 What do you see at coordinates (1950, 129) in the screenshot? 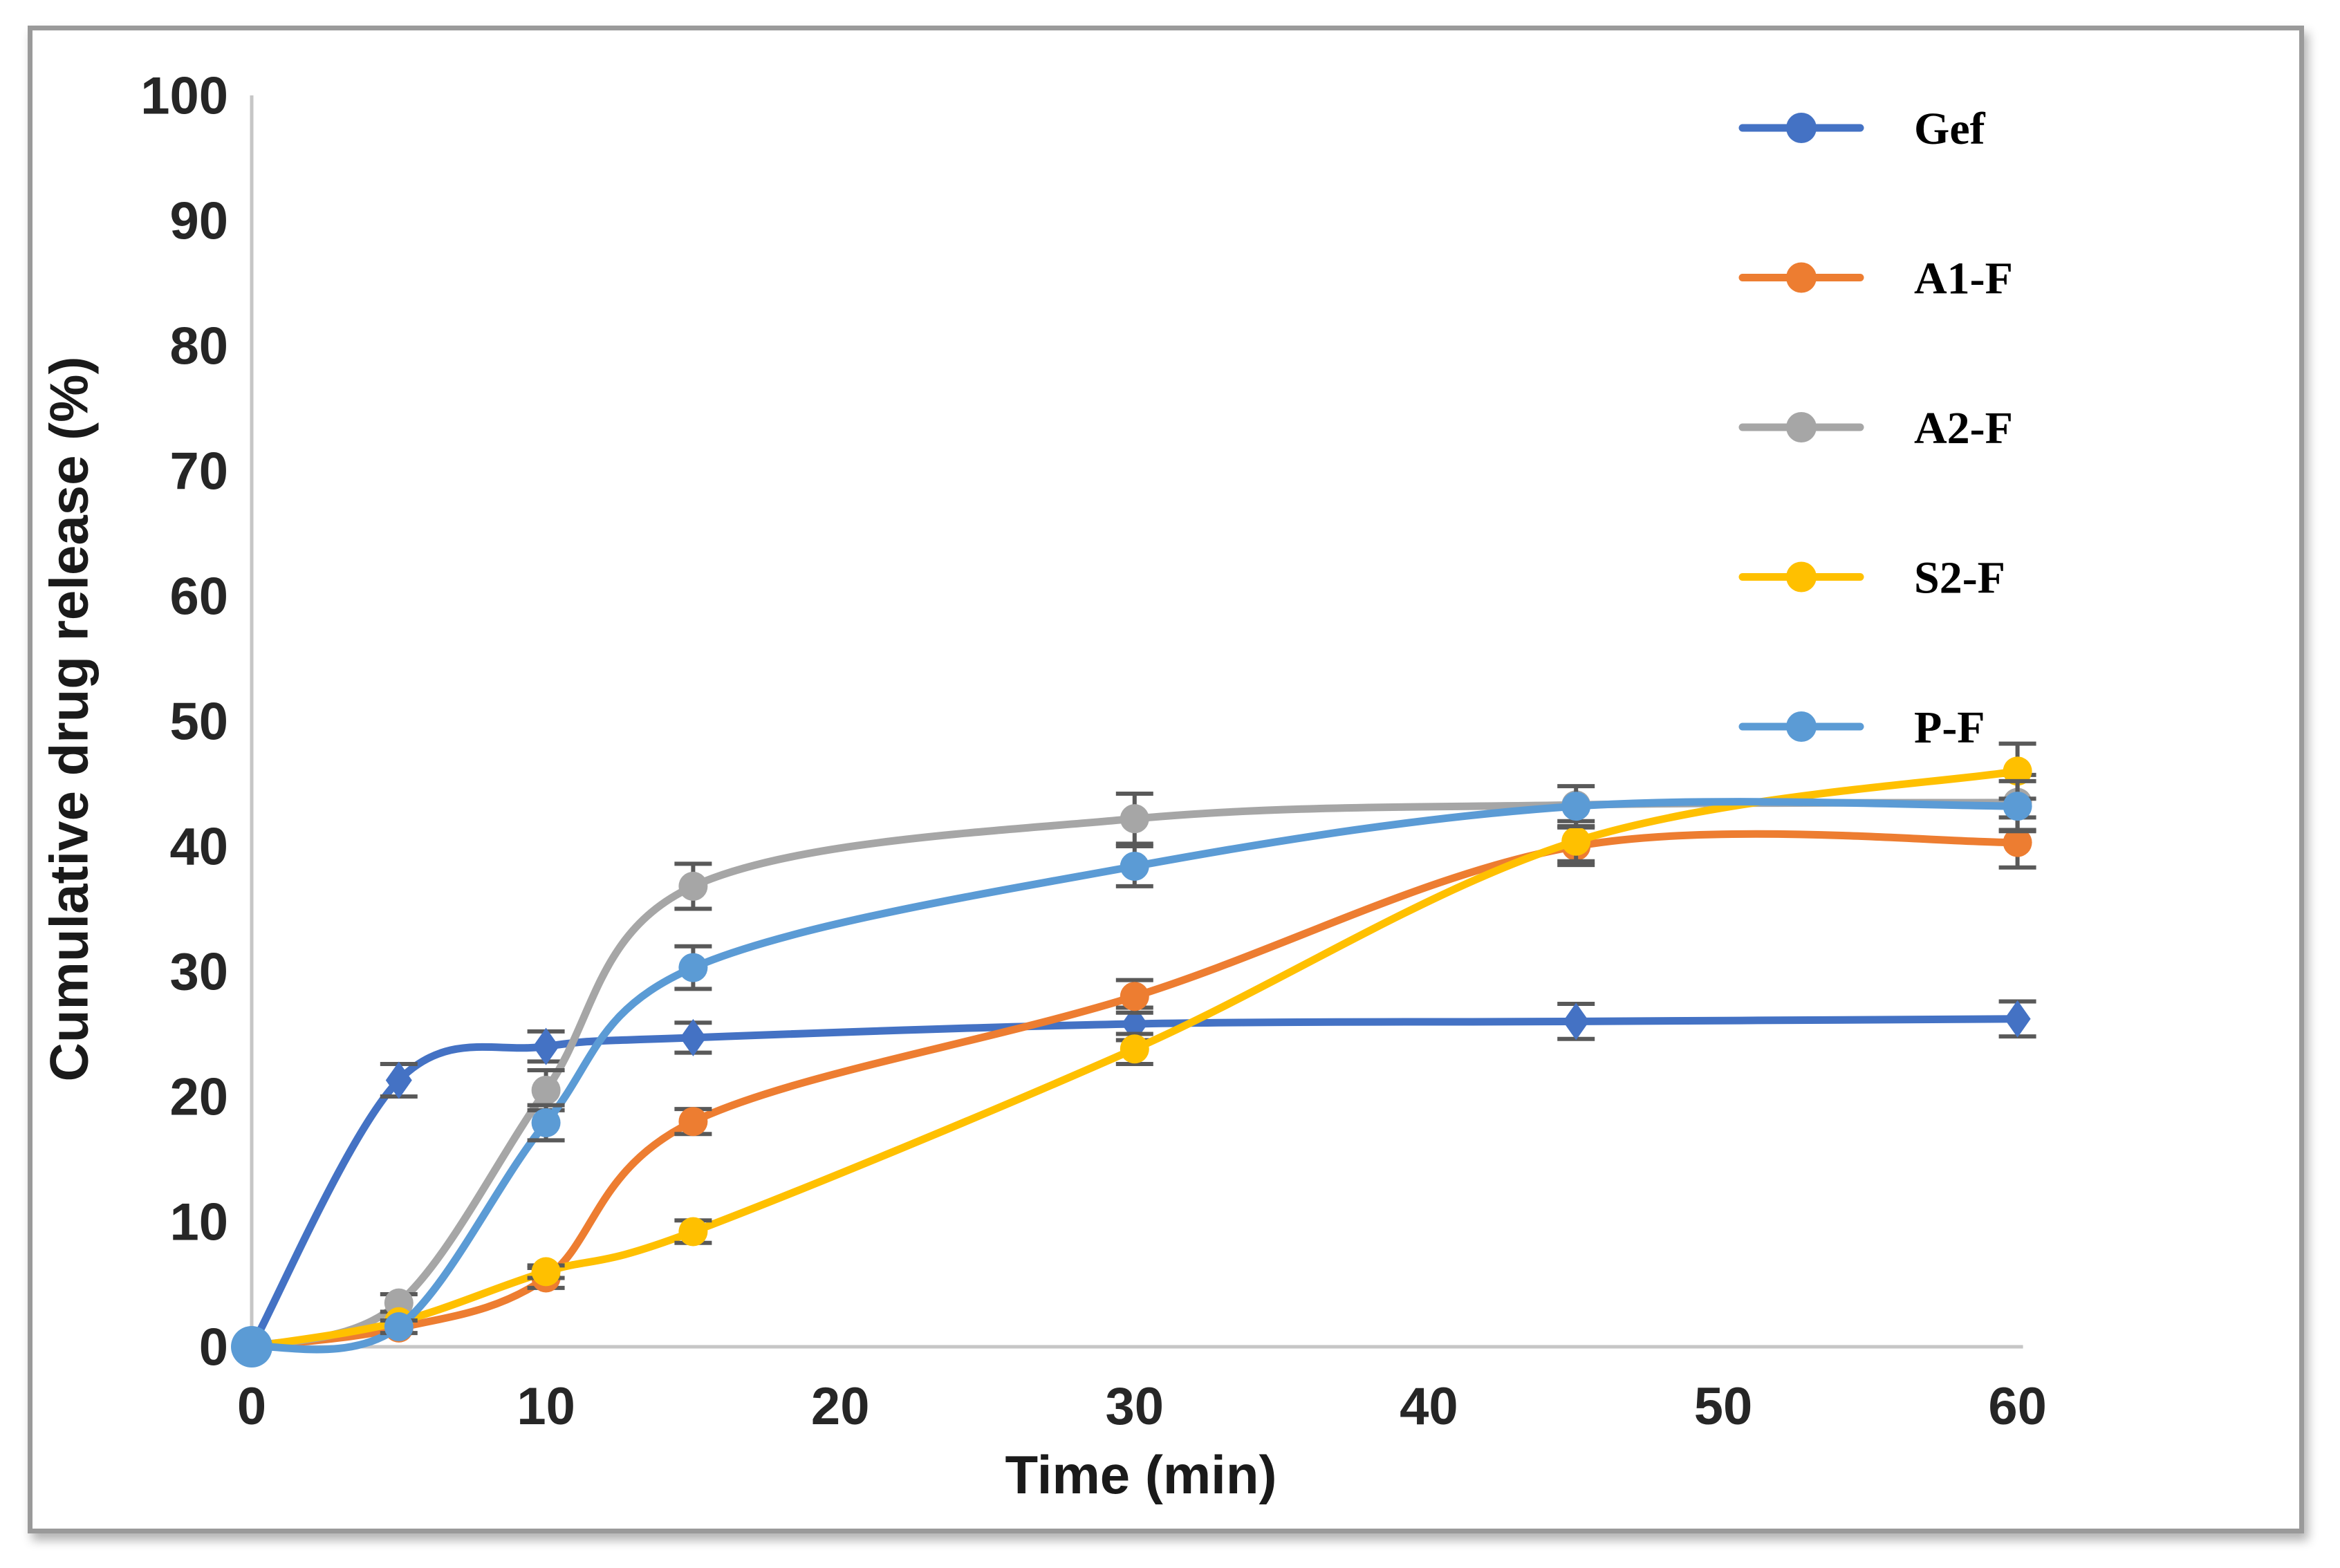
I see `legend-label-gef: Gef` at bounding box center [1950, 129].